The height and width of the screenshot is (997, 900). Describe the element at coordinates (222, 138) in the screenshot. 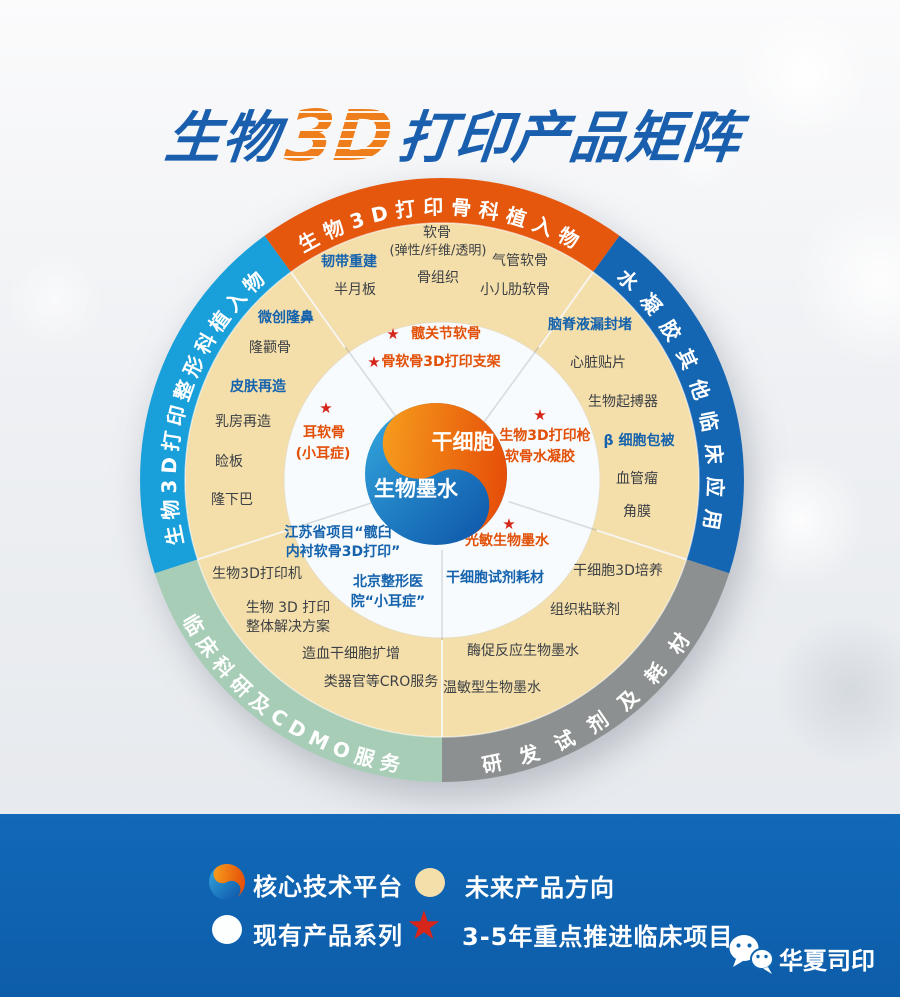

I see `title-text-left: 生物` at that location.